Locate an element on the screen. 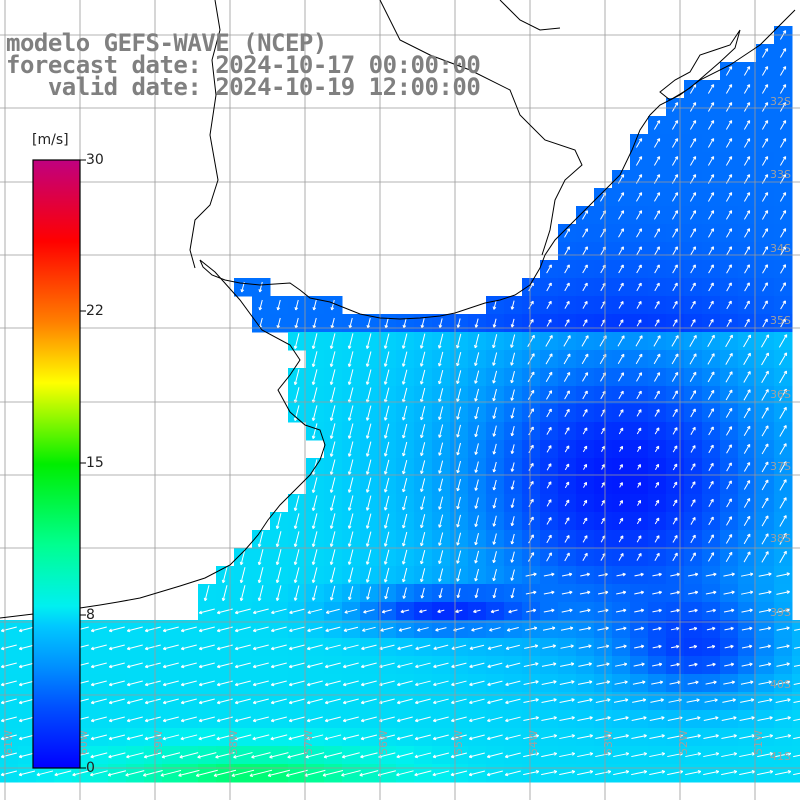  longitude-label: 59W is located at coordinates (158, 742).